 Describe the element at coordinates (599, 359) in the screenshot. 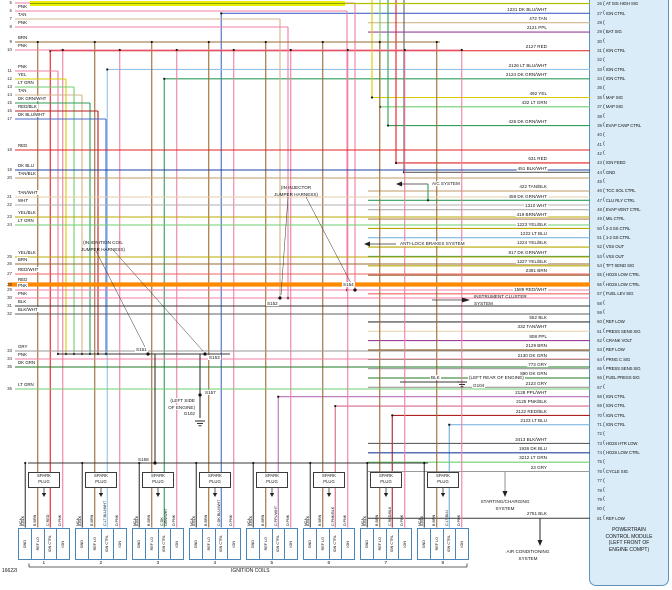

I see `pcm-pin-number: 64` at that location.